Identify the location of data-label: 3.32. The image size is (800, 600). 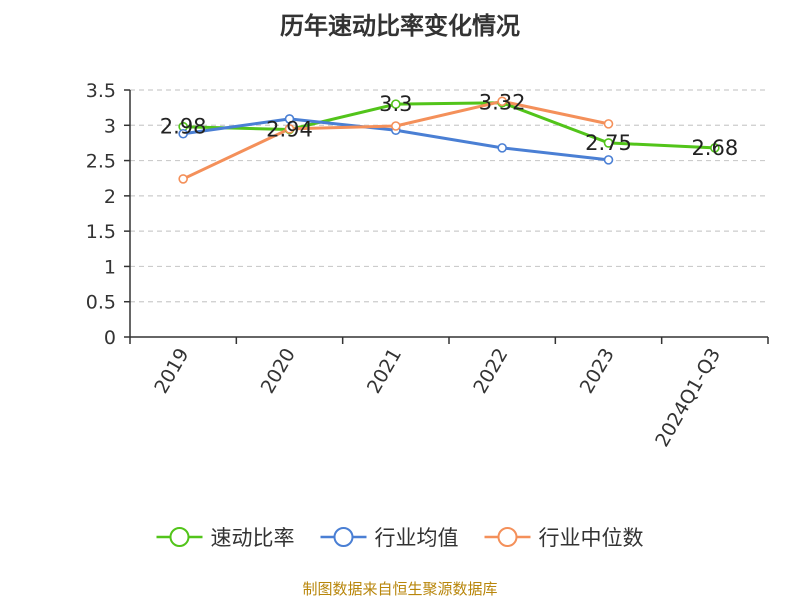
(502, 103).